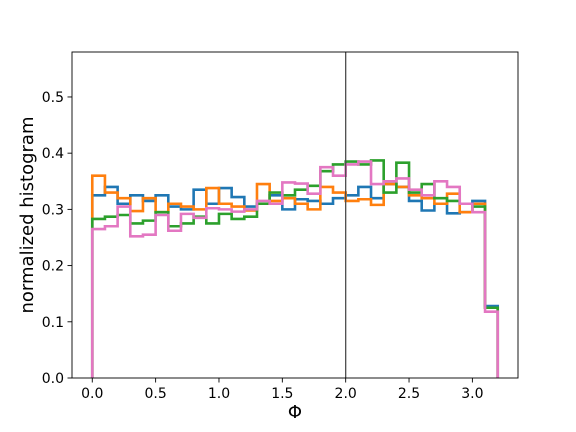 This screenshot has width=576, height=432. I want to click on y-tick-label: 0.2, so click(53, 267).